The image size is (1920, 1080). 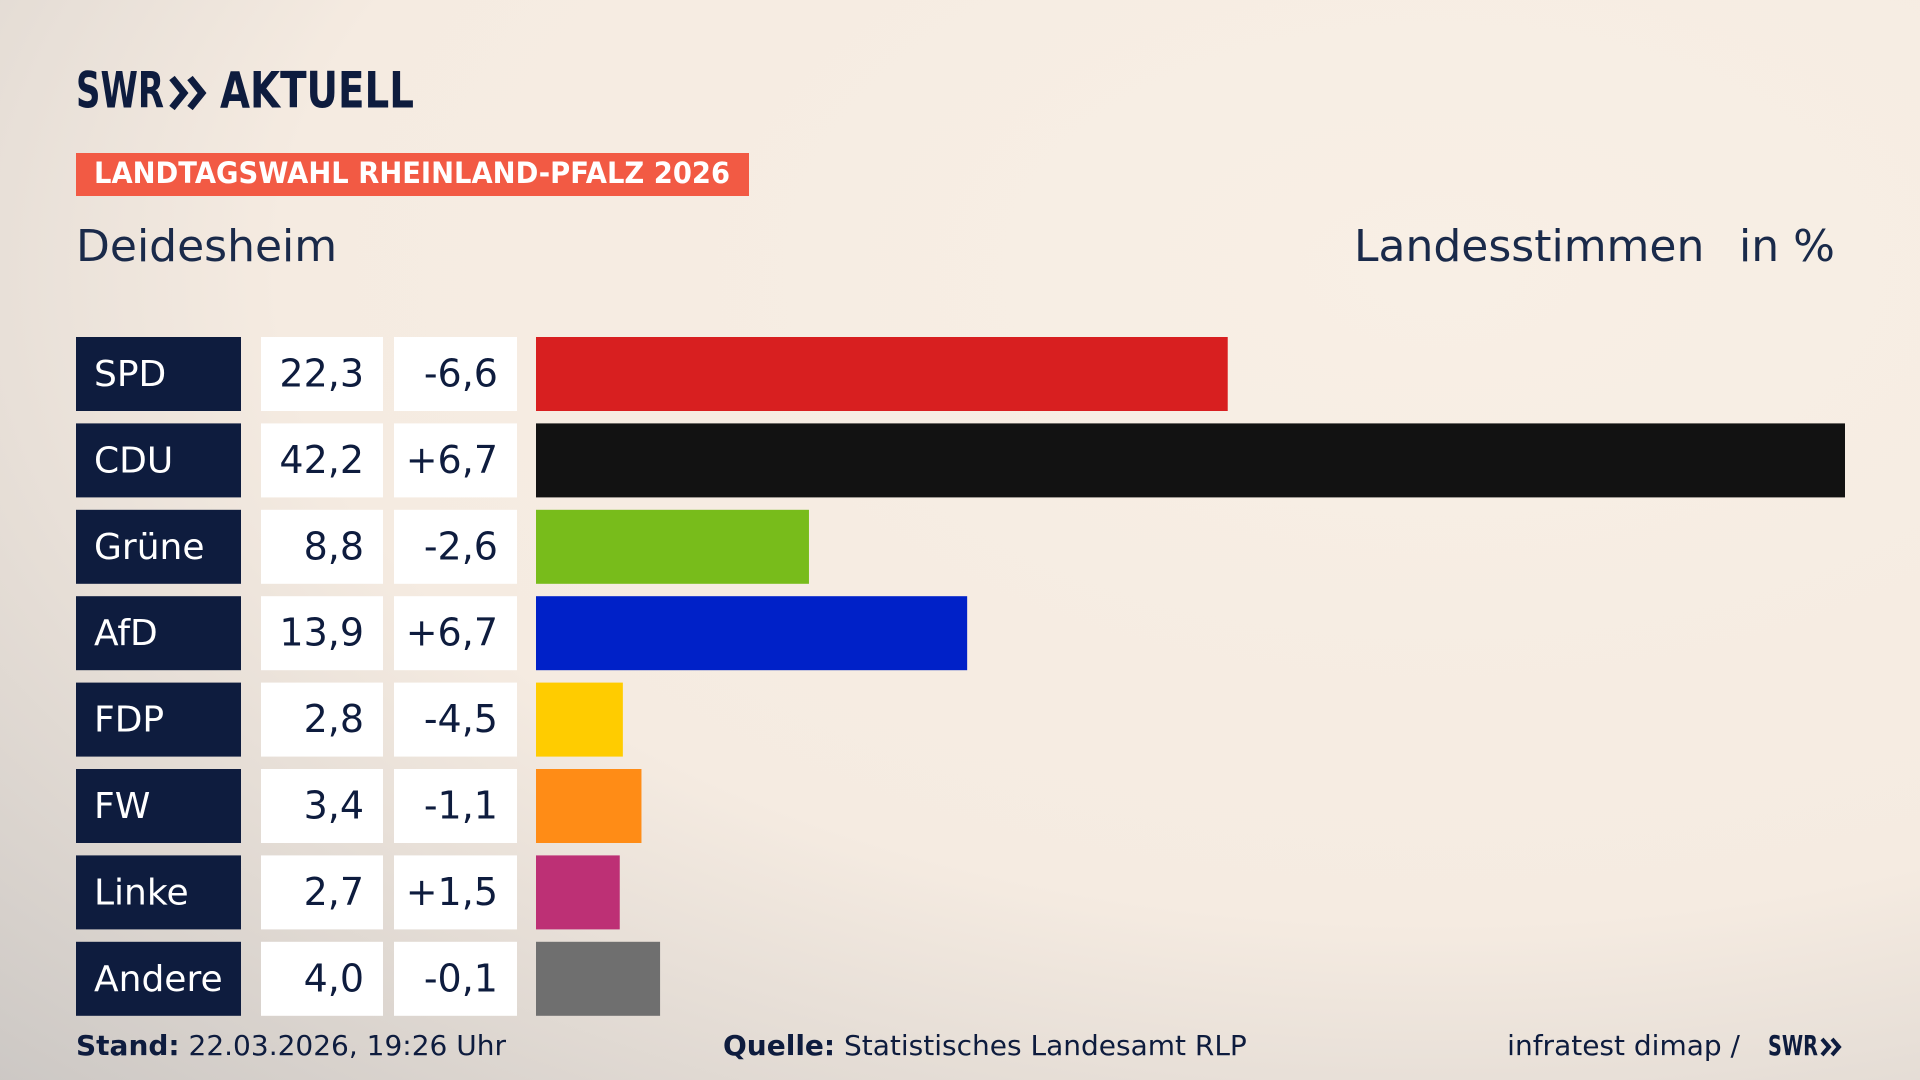 I want to click on change-label: -0,1, so click(x=461, y=978).